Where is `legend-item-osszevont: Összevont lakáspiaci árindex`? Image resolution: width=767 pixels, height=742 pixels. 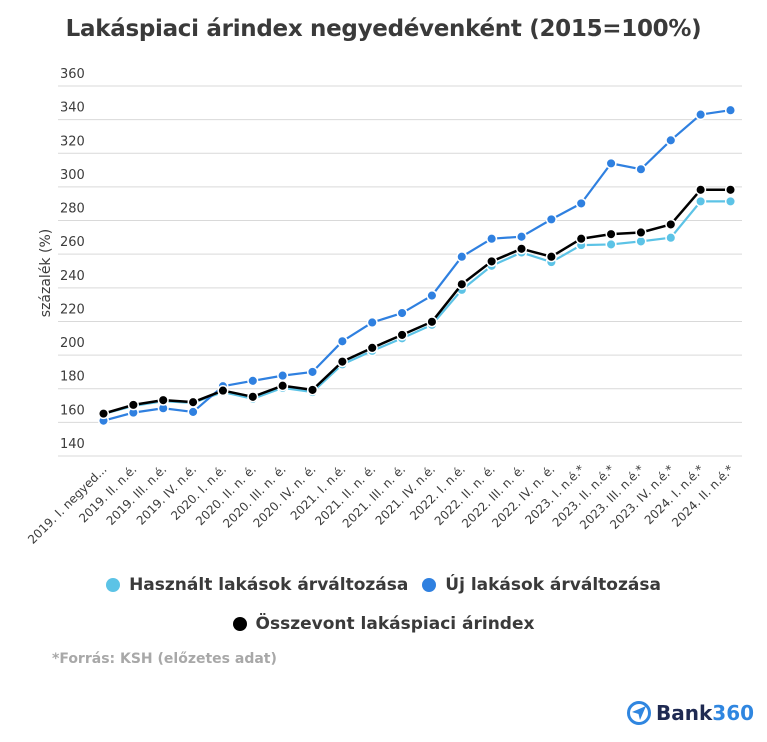
legend-item-osszevont: Összevont lakáspiaci árindex is located at coordinates (383, 624).